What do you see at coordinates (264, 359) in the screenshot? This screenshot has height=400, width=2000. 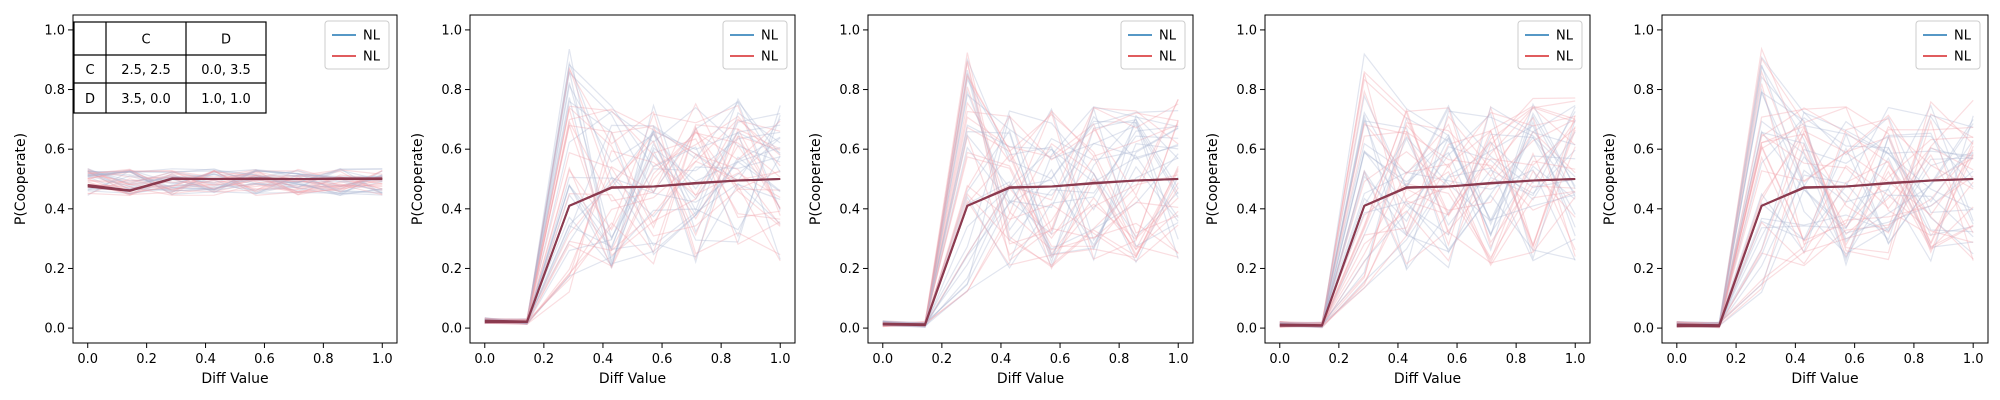 I see `x-tick-label: 0.6` at bounding box center [264, 359].